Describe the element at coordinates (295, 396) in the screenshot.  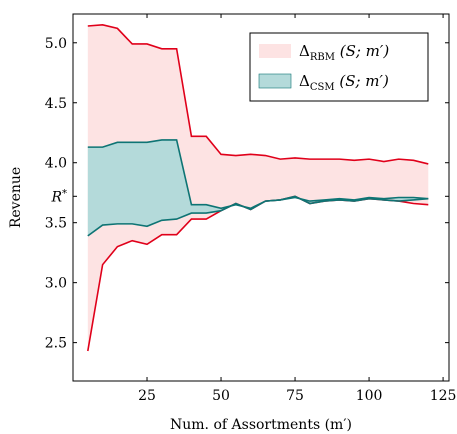
I see `x-tick-label: 75` at that location.